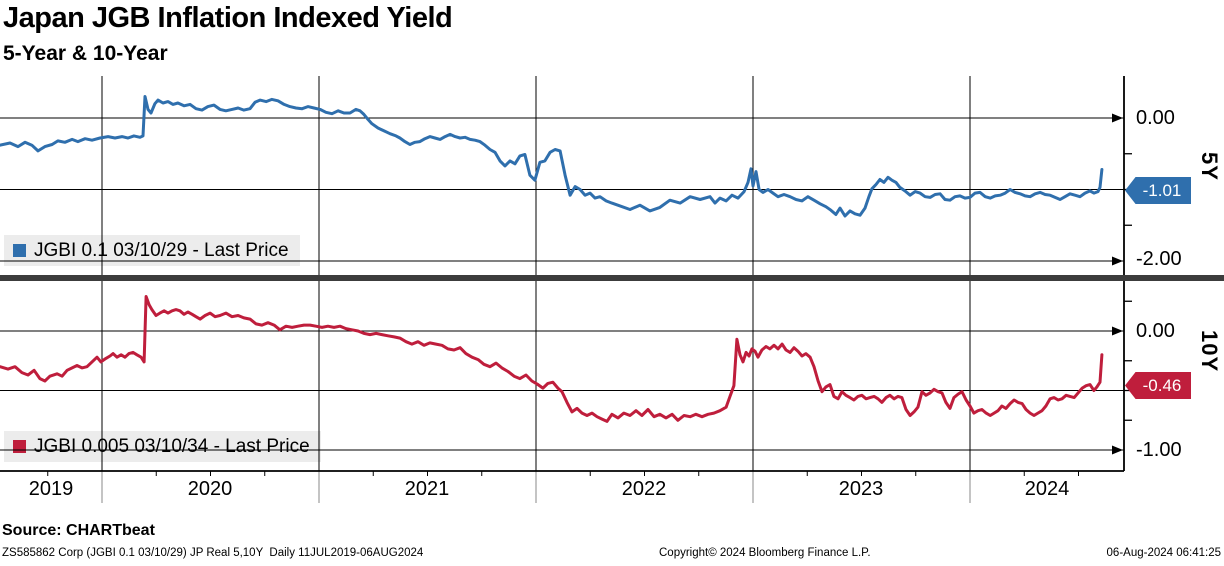 Image resolution: width=1224 pixels, height=566 pixels. What do you see at coordinates (427, 489) in the screenshot?
I see `year-label-2021: 2021` at bounding box center [427, 489].